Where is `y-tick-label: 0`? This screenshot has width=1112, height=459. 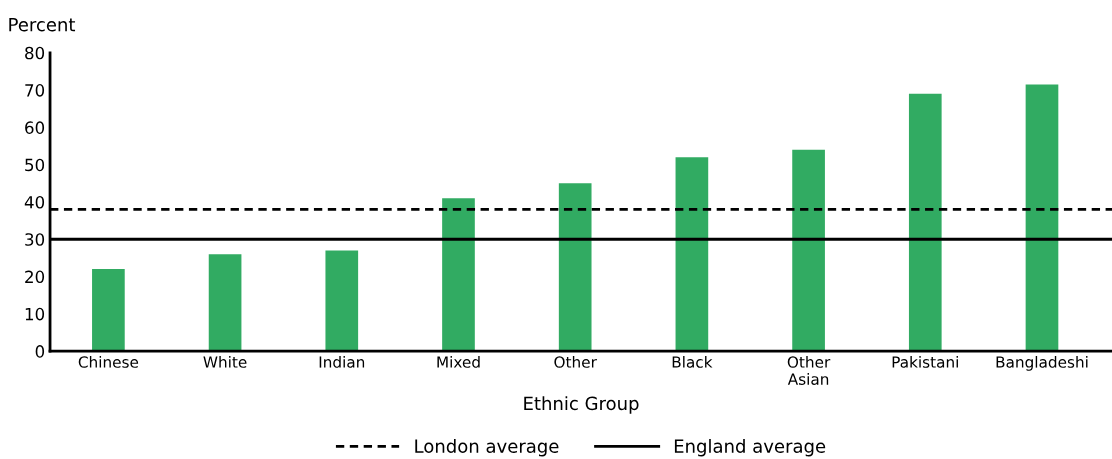 y-tick-label: 0 is located at coordinates (40, 351).